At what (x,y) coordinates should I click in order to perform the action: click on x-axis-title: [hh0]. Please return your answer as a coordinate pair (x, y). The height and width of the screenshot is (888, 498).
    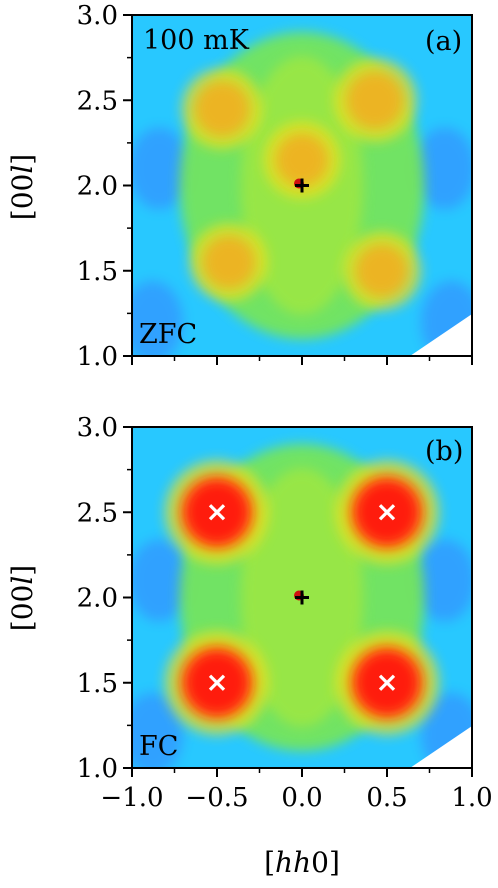
    Looking at the image, I should click on (302, 862).